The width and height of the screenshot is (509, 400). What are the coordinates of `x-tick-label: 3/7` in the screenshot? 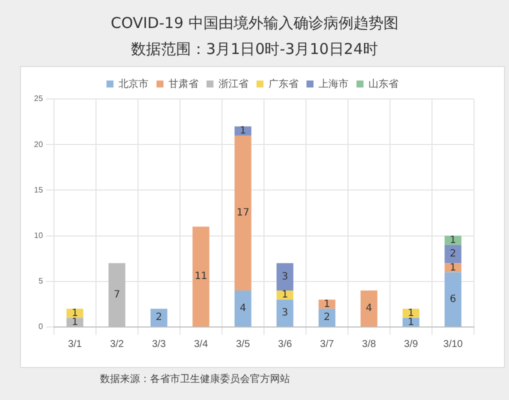 It's located at (327, 344).